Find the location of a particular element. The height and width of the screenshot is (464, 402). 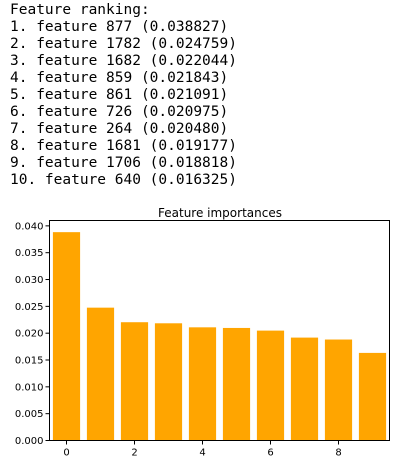

ranking-line: 6. feature 726 (0.020975) is located at coordinates (119, 112).